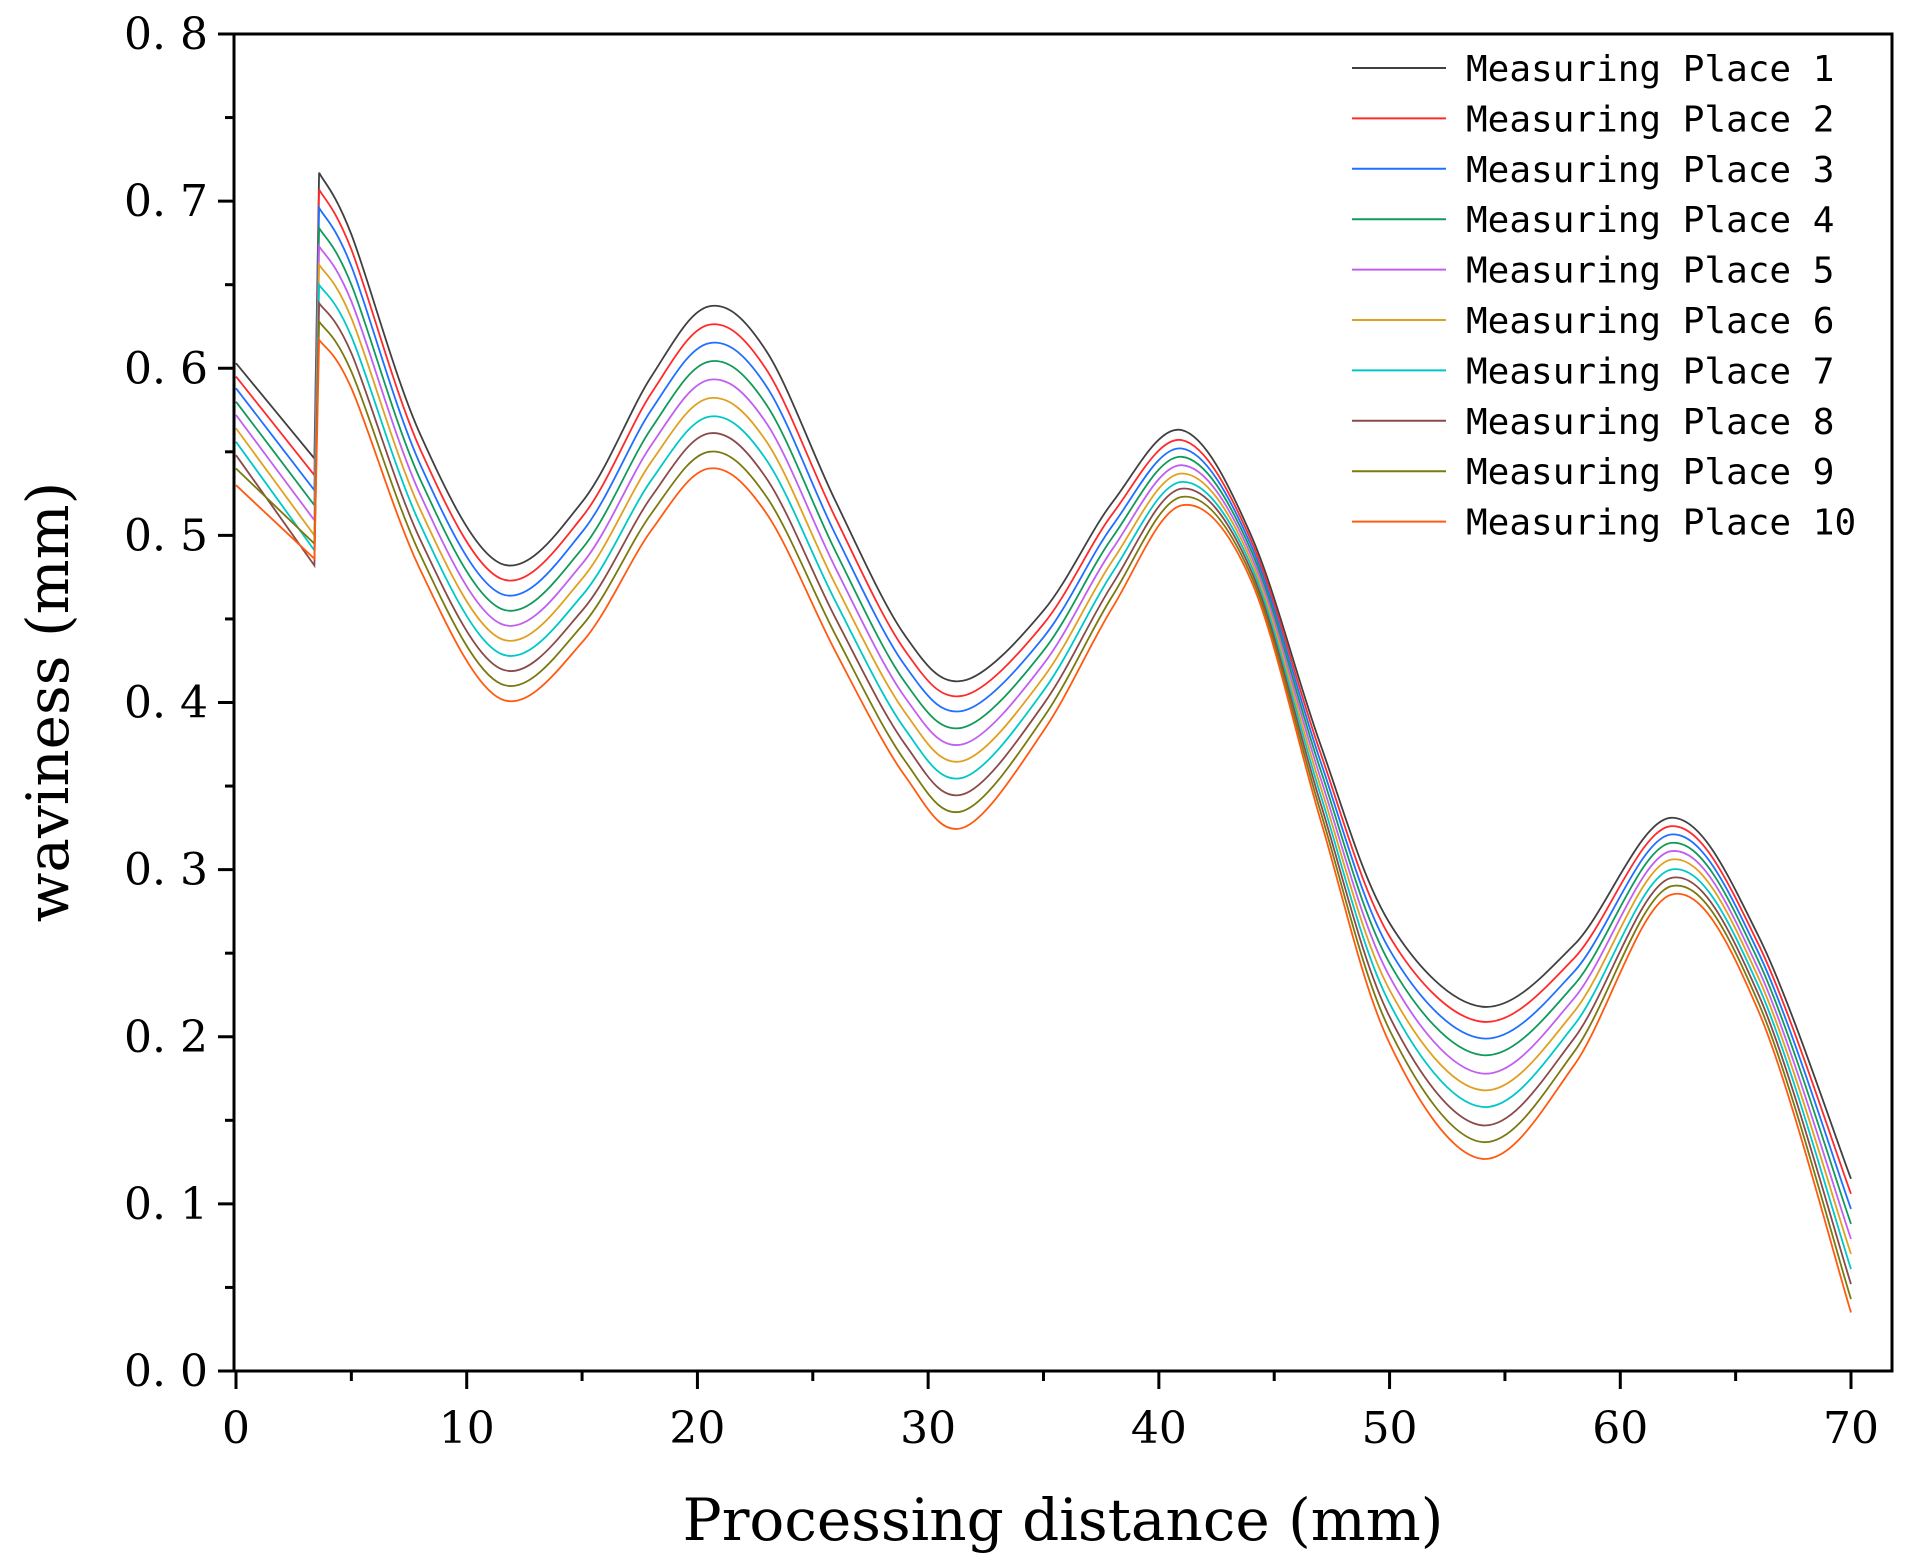  I want to click on legend-label-2: Measuring Place 2, so click(1650, 119).